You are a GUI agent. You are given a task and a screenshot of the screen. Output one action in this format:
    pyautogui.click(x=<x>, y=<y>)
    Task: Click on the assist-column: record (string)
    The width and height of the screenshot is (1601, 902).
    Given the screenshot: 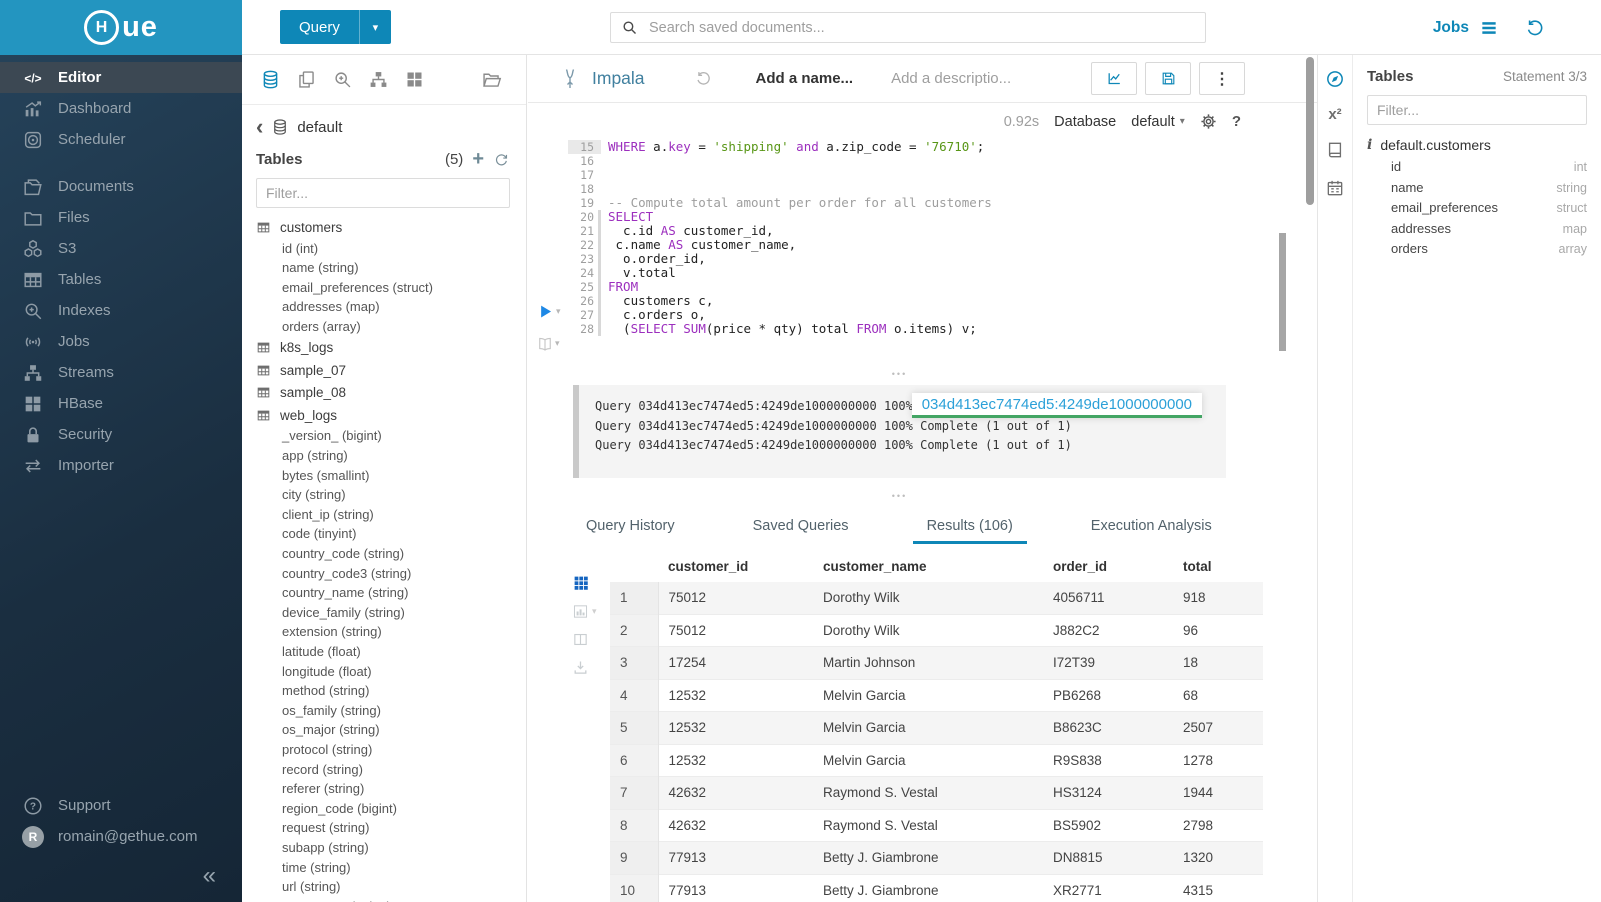 What is the action you would take?
    pyautogui.click(x=322, y=769)
    